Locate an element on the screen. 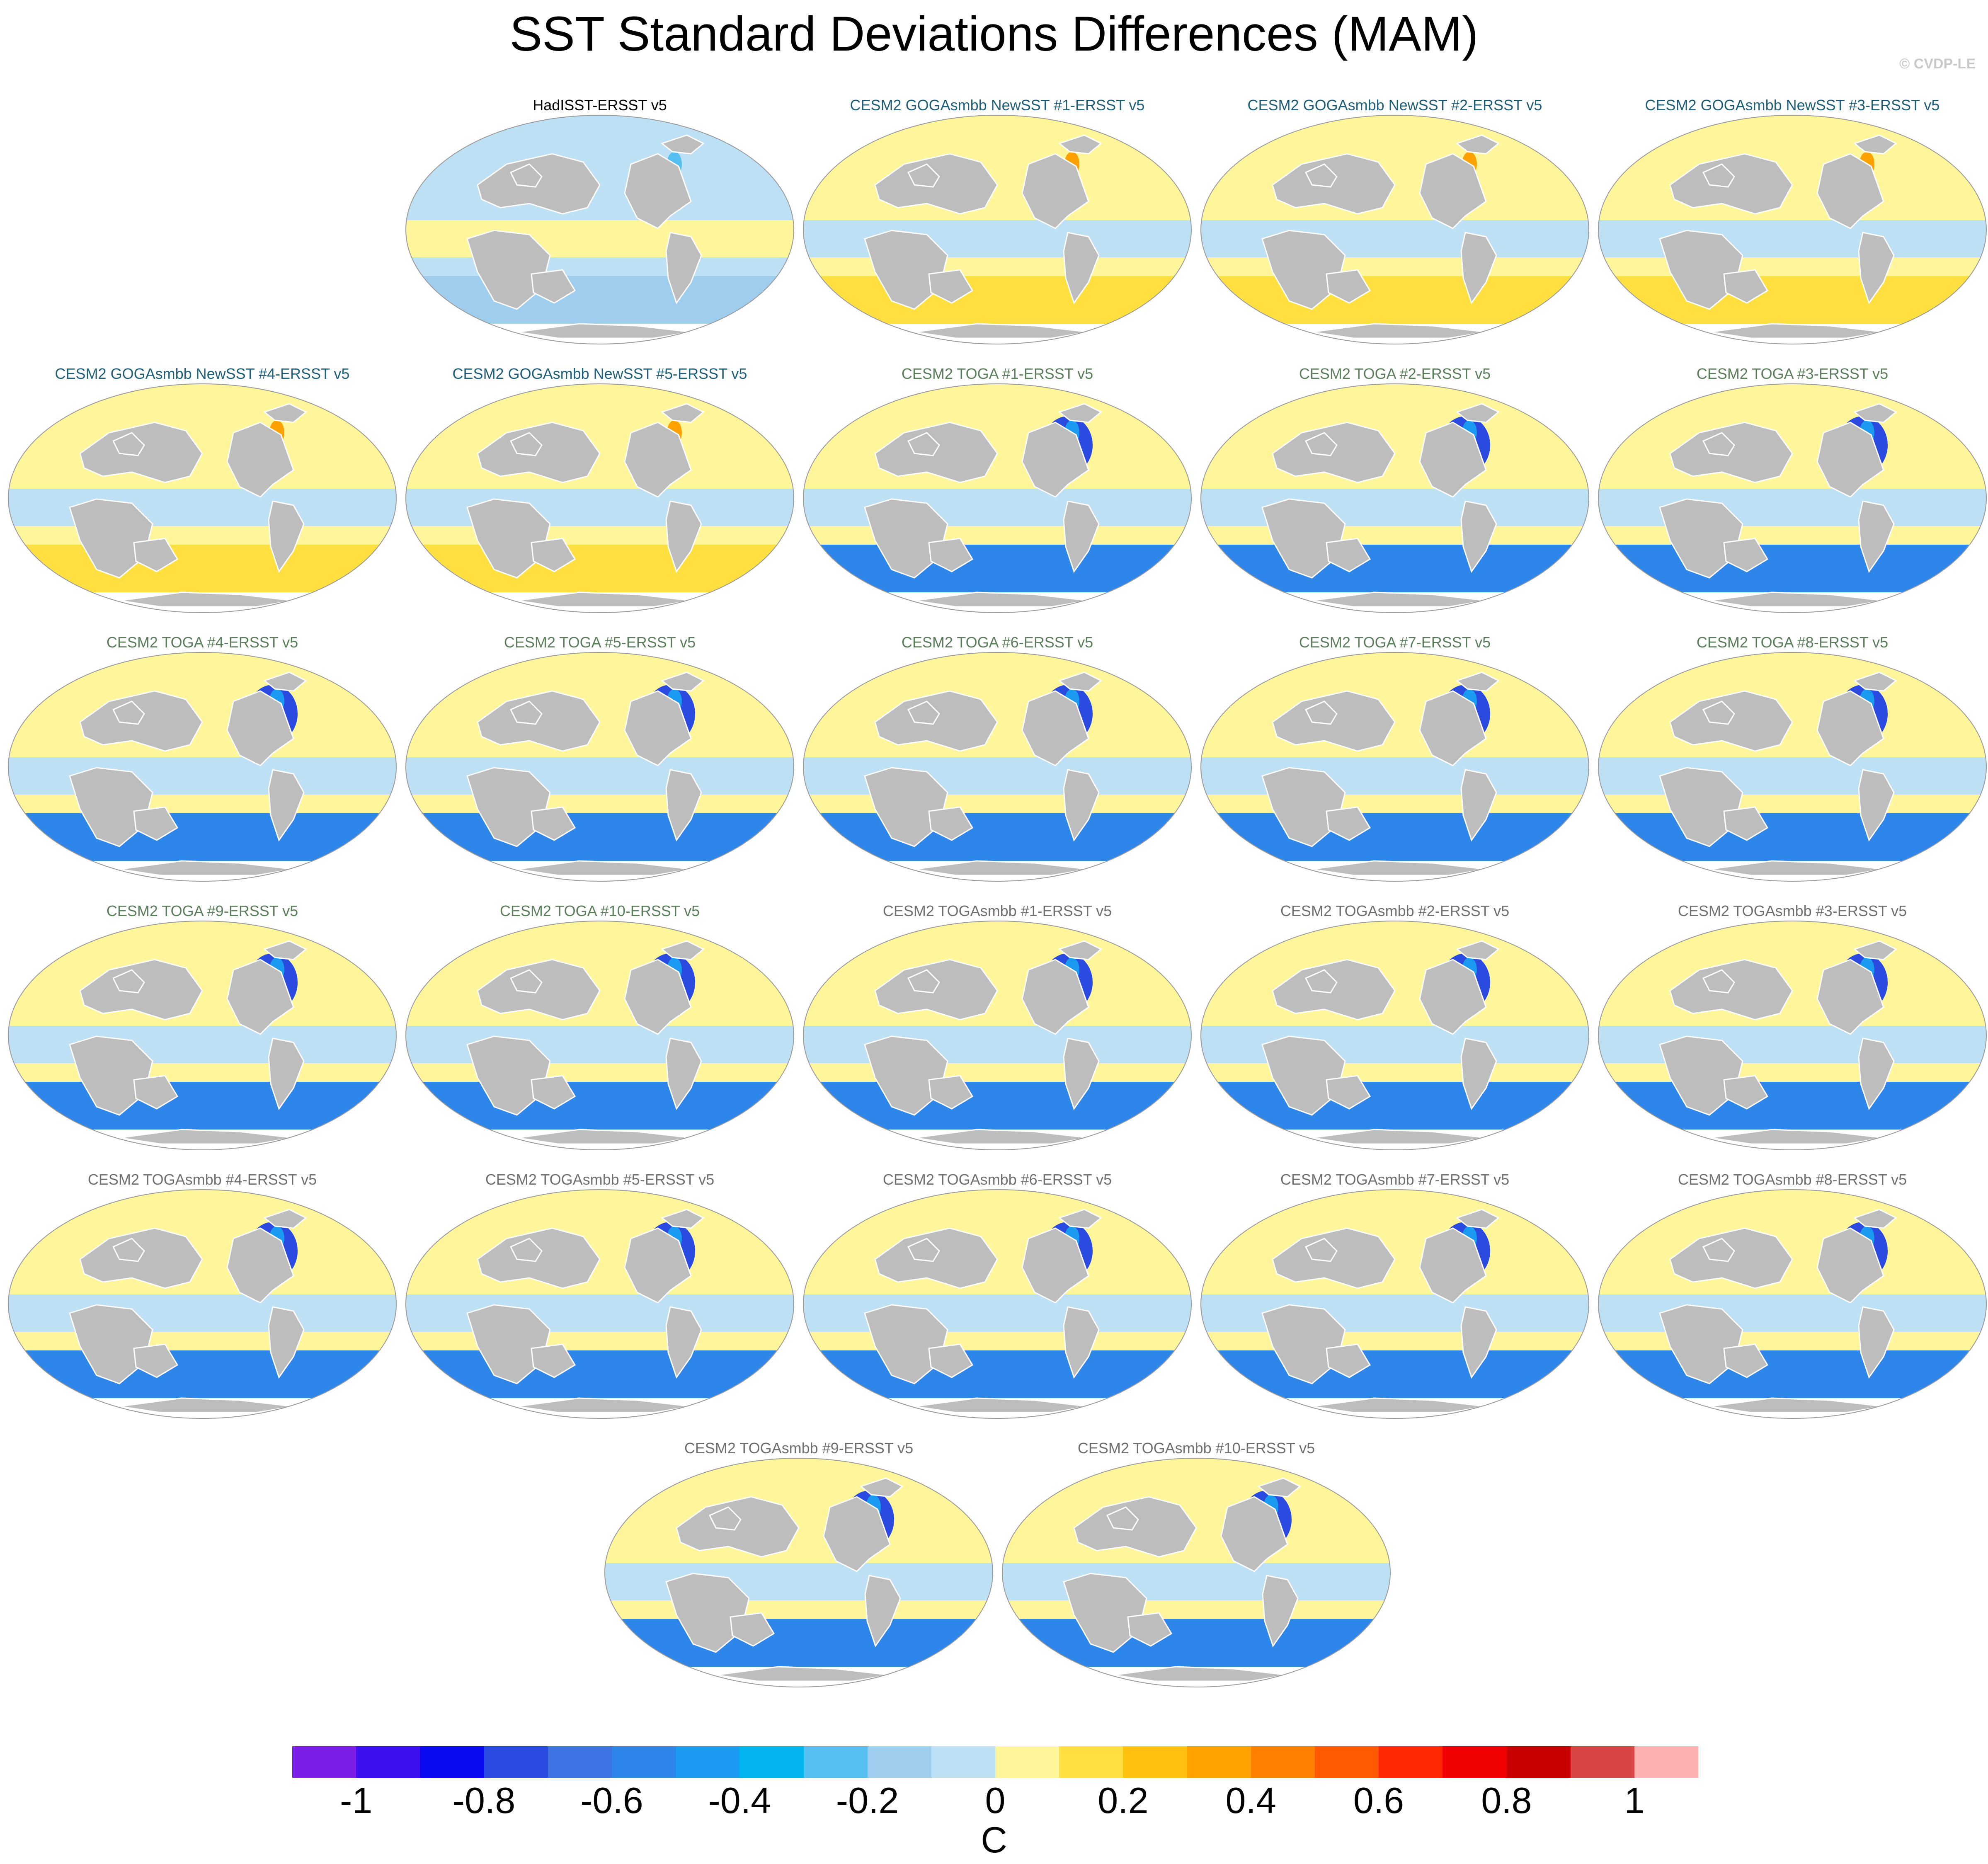  colorbar-tick-label: 0.6 is located at coordinates (1378, 1800).